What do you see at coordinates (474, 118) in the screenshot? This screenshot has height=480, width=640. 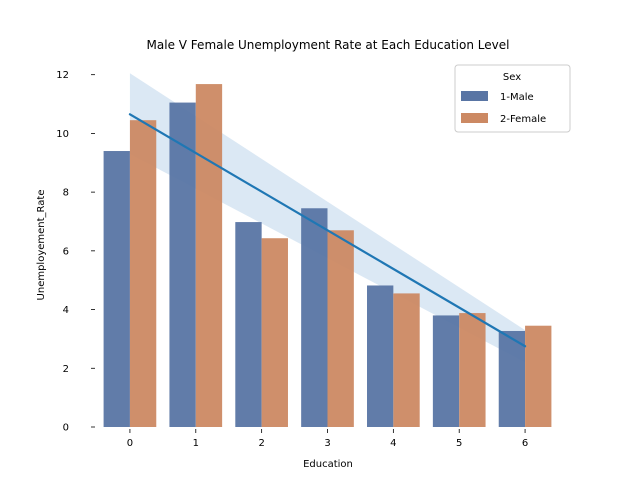 I see `legend-swatch-female` at bounding box center [474, 118].